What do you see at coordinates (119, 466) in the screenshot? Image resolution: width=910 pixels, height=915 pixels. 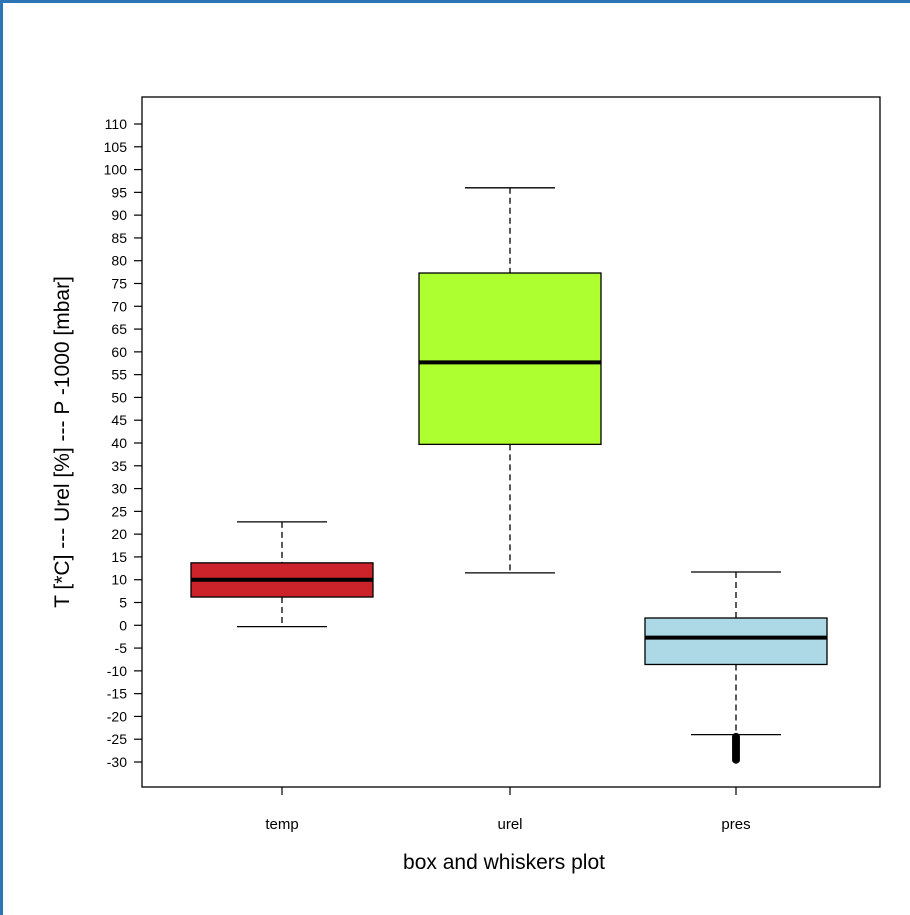 I see `y-tick-label: 35` at bounding box center [119, 466].